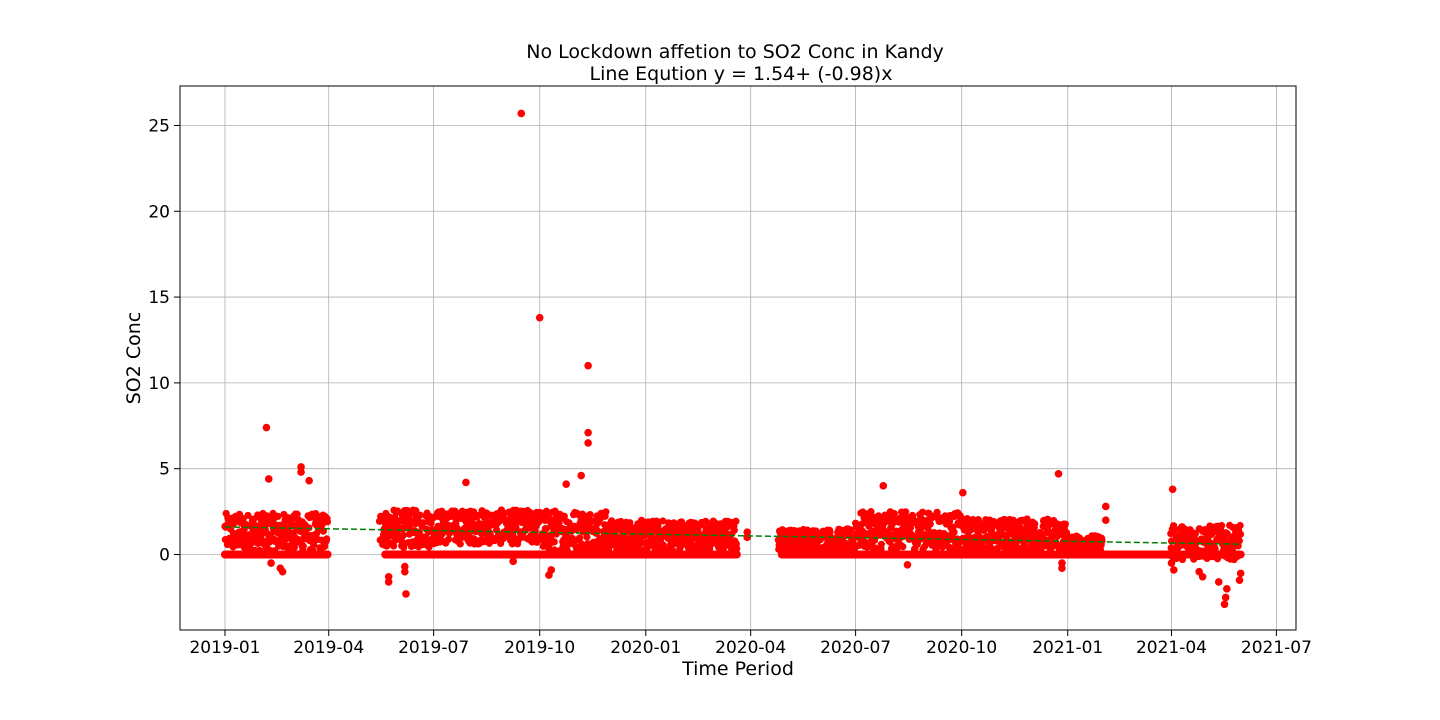 This screenshot has width=1440, height=720. Describe the element at coordinates (159, 212) in the screenshot. I see `y-tick-label: 20` at that location.